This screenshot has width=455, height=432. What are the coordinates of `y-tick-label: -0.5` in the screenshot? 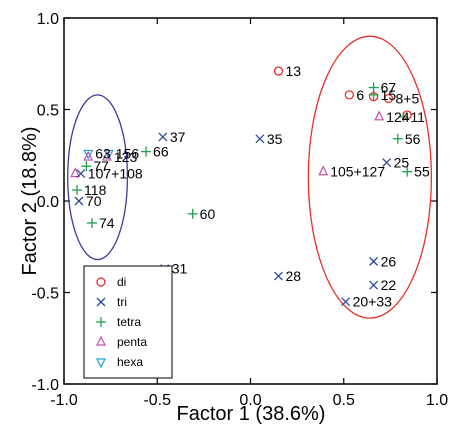 It's located at (45, 294).